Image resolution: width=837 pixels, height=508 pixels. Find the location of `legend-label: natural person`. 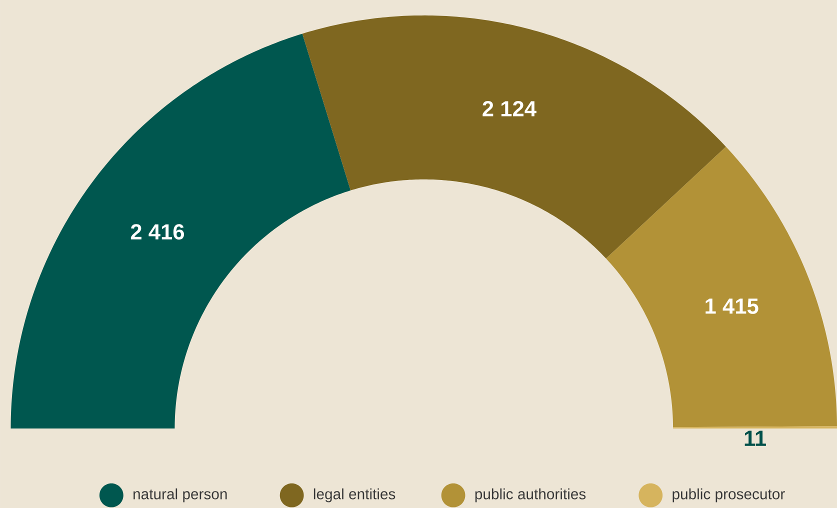

legend-label: natural person is located at coordinates (180, 495).